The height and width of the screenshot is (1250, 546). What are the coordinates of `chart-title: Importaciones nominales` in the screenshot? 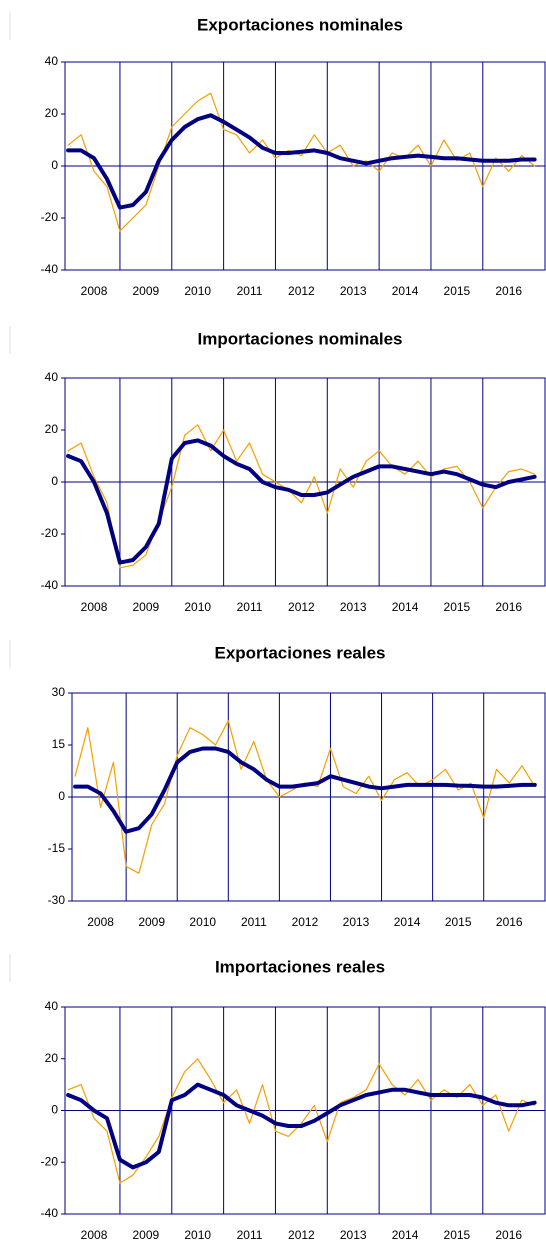 It's located at (300, 338).